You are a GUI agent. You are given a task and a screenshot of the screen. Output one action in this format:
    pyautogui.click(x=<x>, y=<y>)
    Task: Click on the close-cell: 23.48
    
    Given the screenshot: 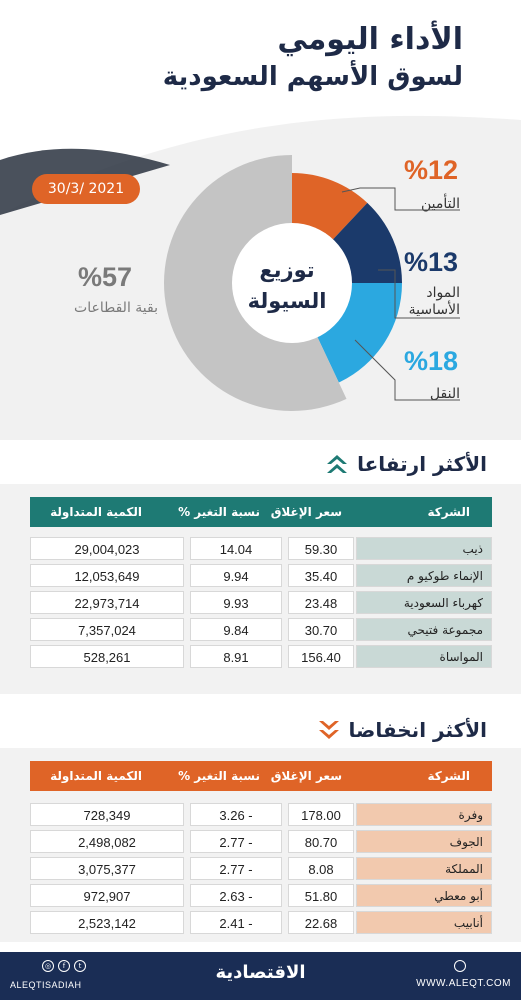 What is the action you would take?
    pyautogui.click(x=321, y=602)
    